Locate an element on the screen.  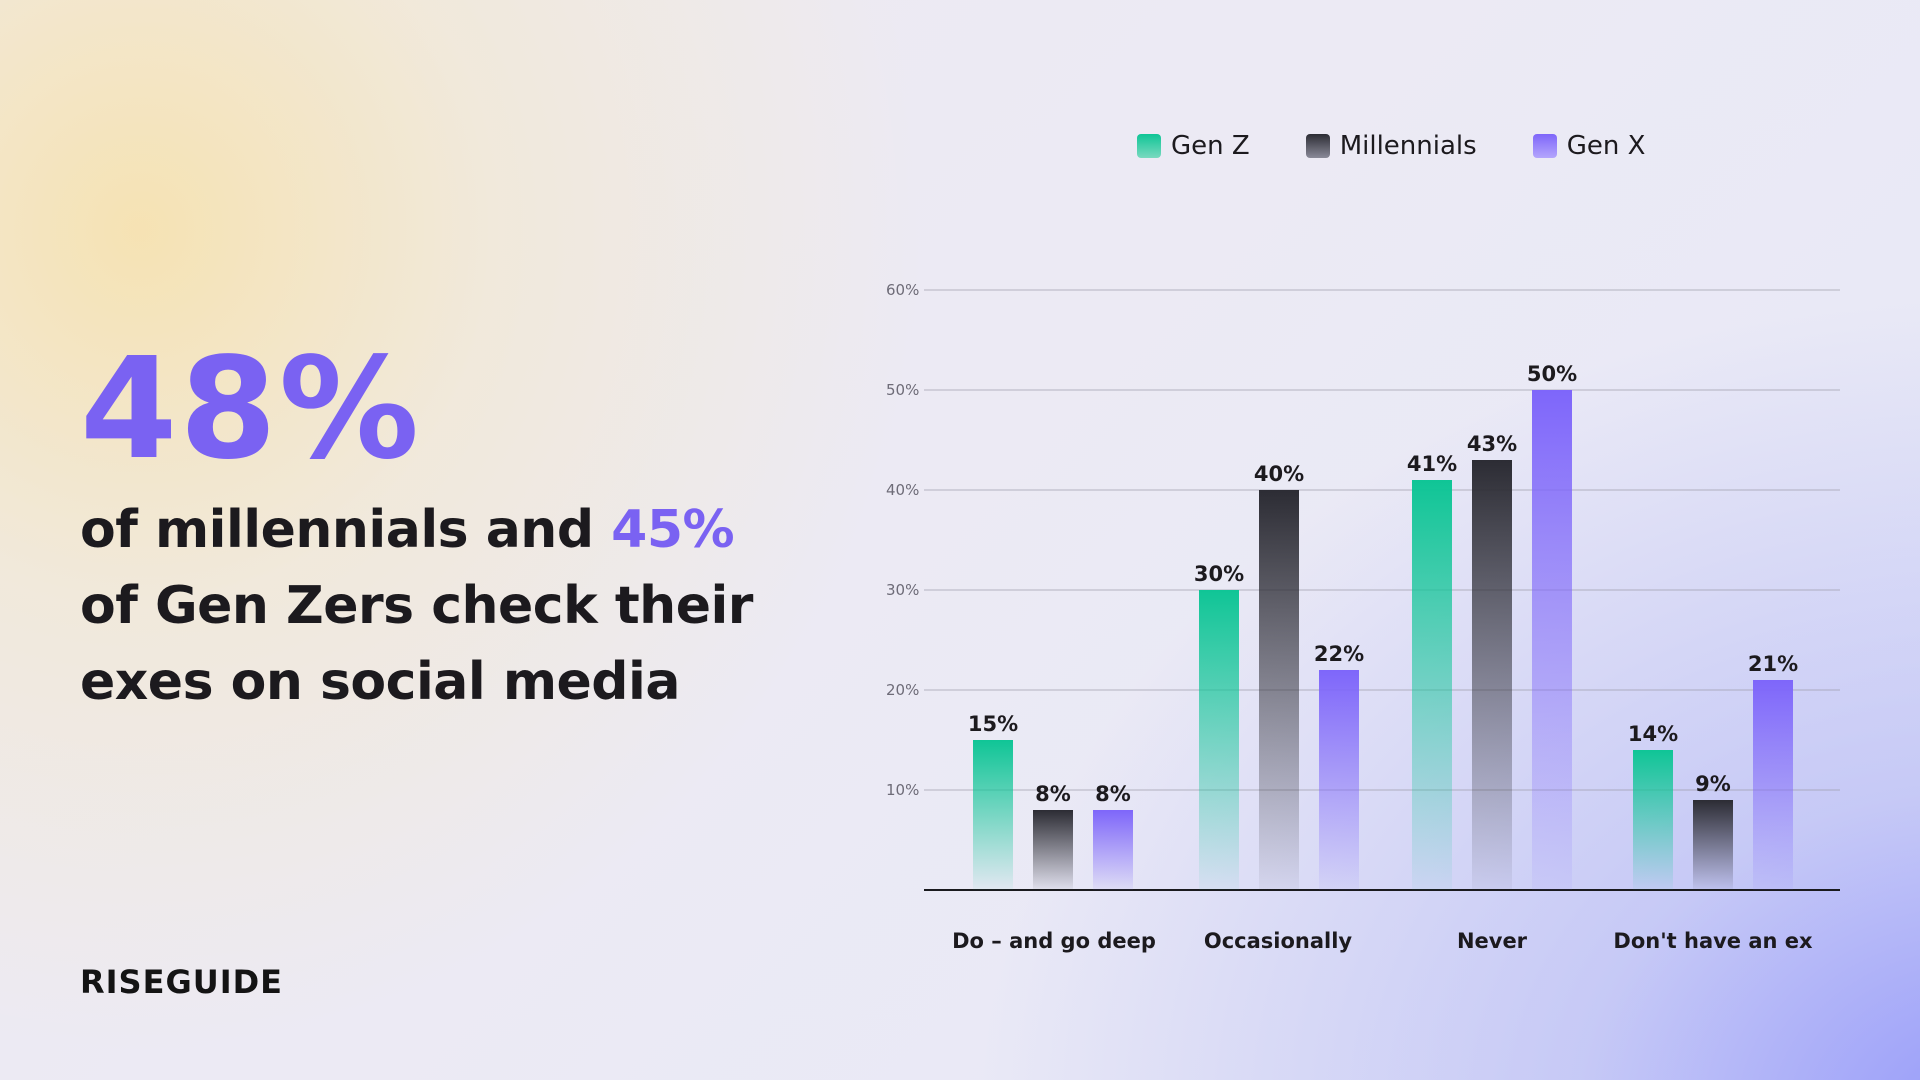
category-label-never: Never is located at coordinates (1492, 941).